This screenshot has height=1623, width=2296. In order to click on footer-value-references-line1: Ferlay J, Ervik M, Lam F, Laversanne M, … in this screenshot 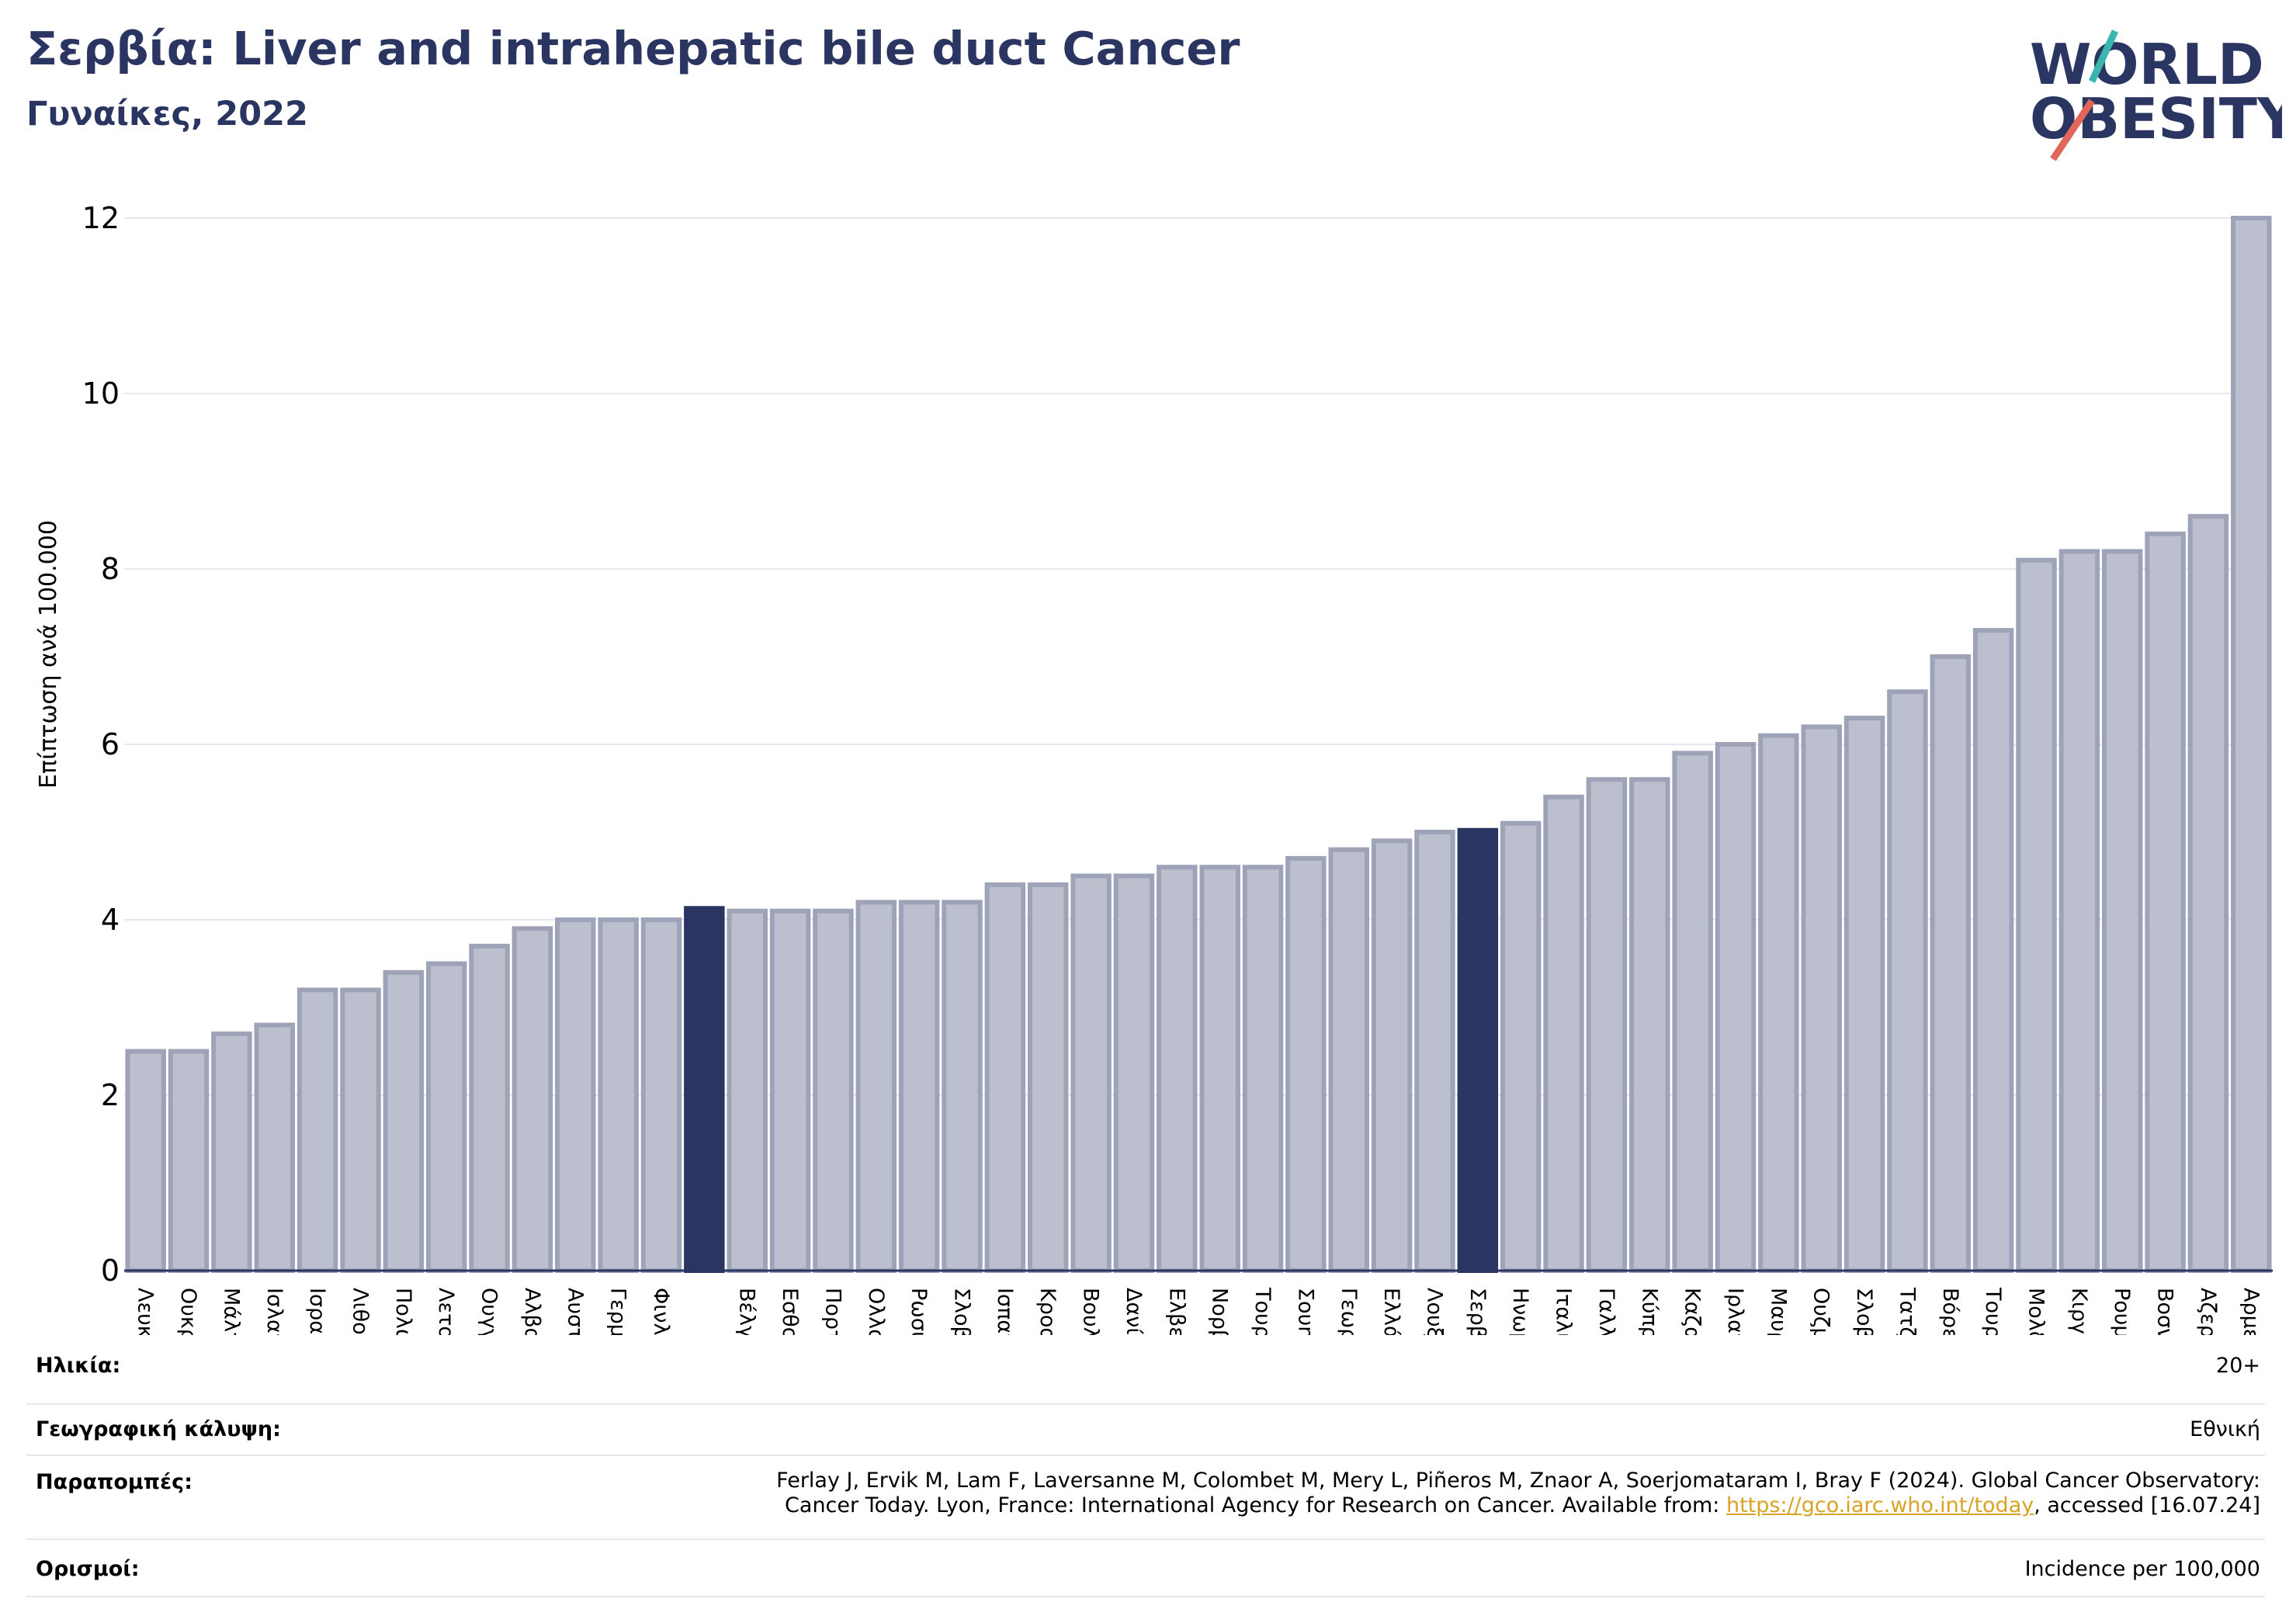, I will do `click(1518, 1481)`.